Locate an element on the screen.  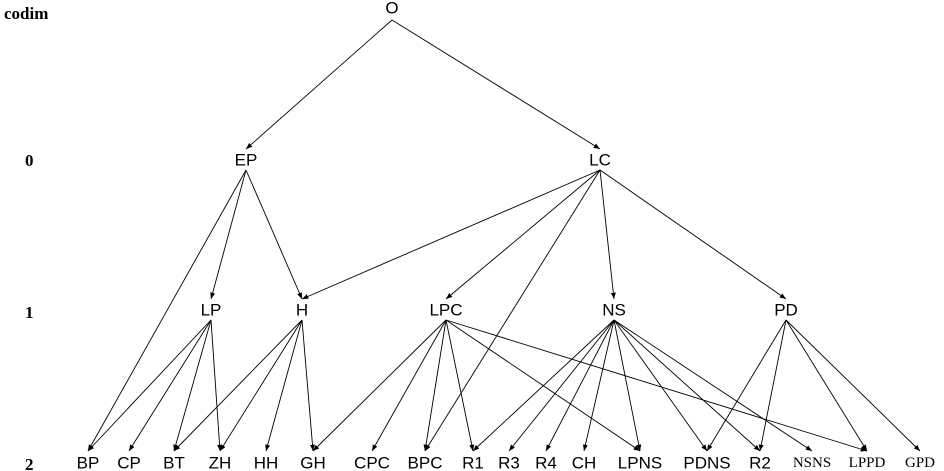
node-r1: R1 is located at coordinates (473, 462).